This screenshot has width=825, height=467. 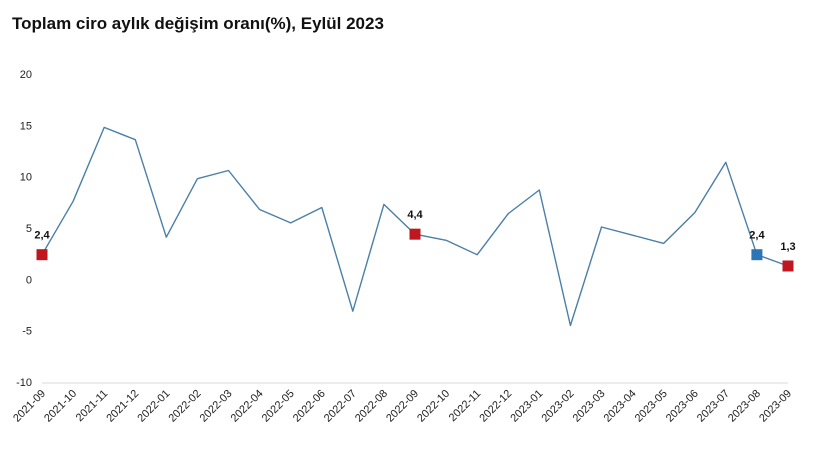 I want to click on x-tick-label: 2021-11, so click(x=92, y=406).